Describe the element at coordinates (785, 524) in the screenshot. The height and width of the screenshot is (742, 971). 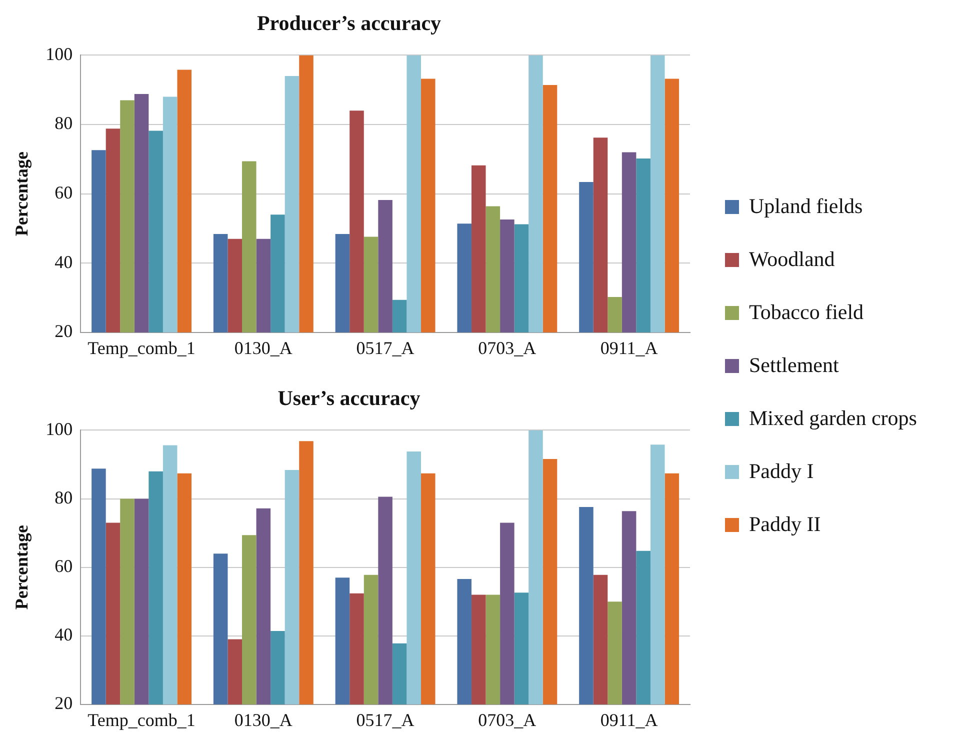
I see `legend-label: Paddy II` at that location.